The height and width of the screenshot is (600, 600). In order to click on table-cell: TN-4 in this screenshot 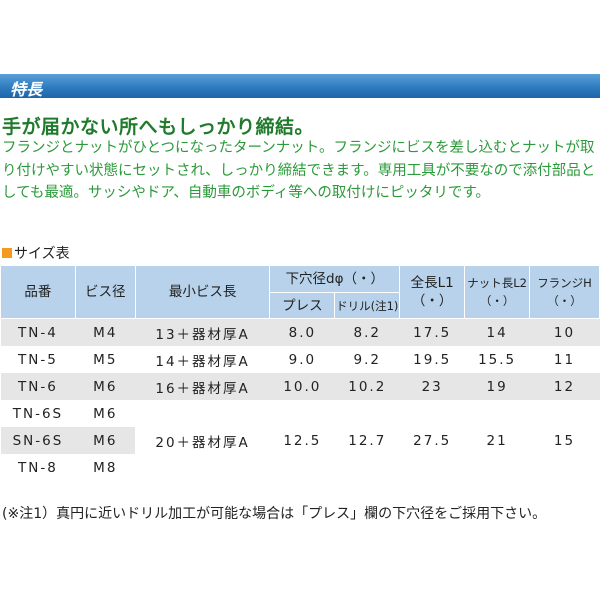, I will do `click(38, 332)`.